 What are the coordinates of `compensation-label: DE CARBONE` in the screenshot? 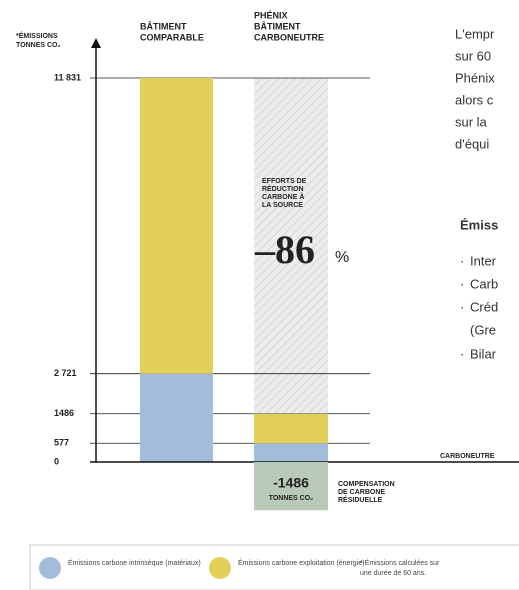 It's located at (361, 492).